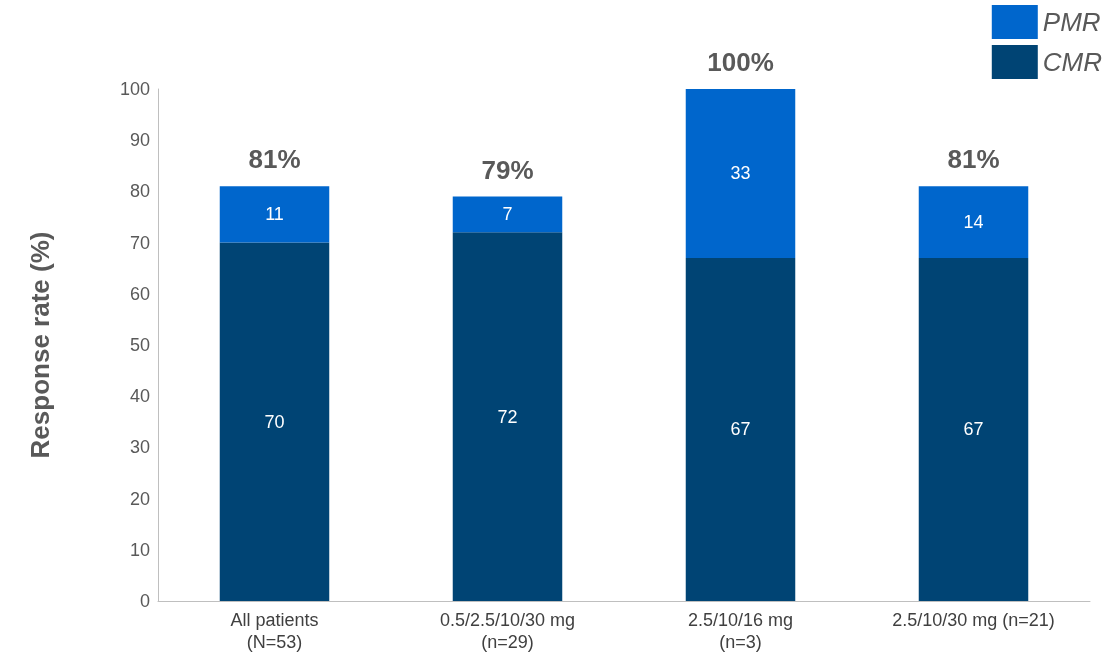 The width and height of the screenshot is (1115, 670). What do you see at coordinates (139, 191) in the screenshot?
I see `y-tick-label: 80` at bounding box center [139, 191].